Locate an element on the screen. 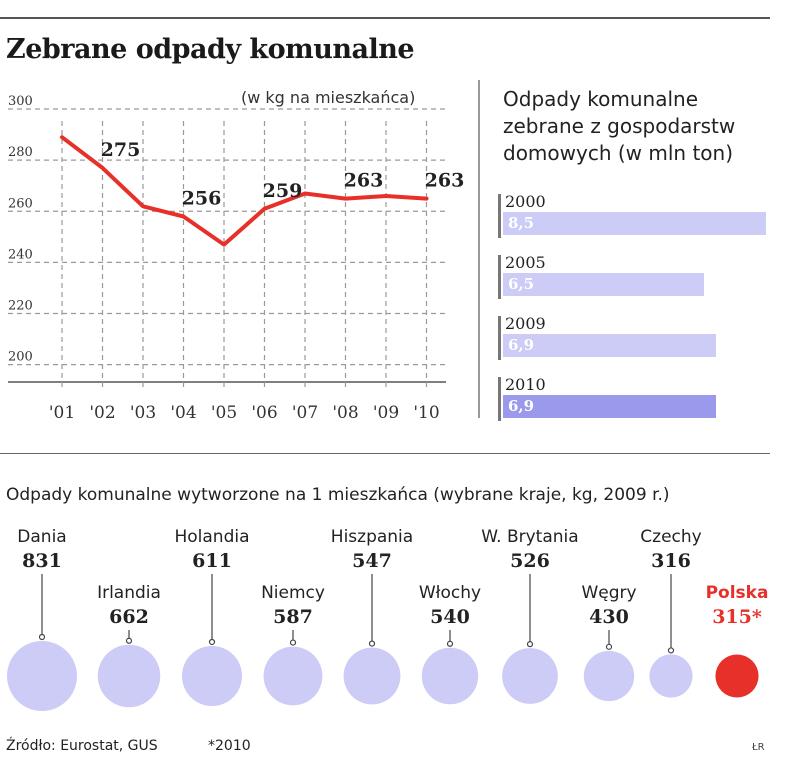  bar-category-label: 2005 is located at coordinates (525, 262).